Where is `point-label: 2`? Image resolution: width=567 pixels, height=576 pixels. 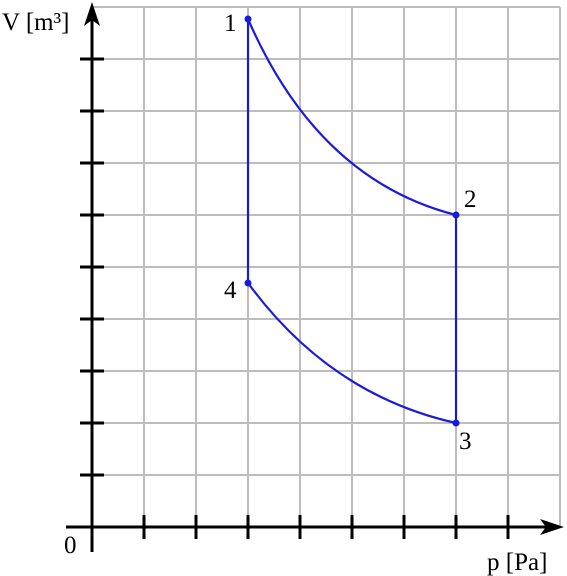 point-label: 2 is located at coordinates (470, 199).